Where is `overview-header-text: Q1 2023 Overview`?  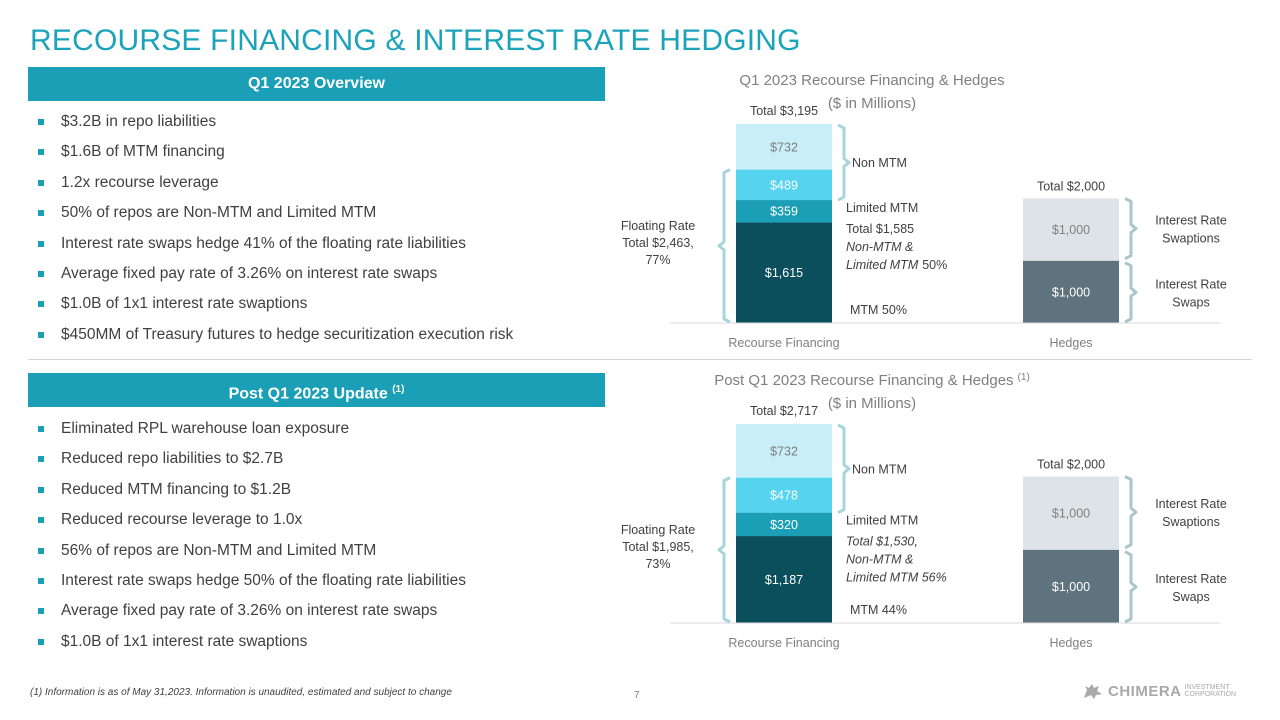
overview-header-text: Q1 2023 Overview is located at coordinates (316, 83).